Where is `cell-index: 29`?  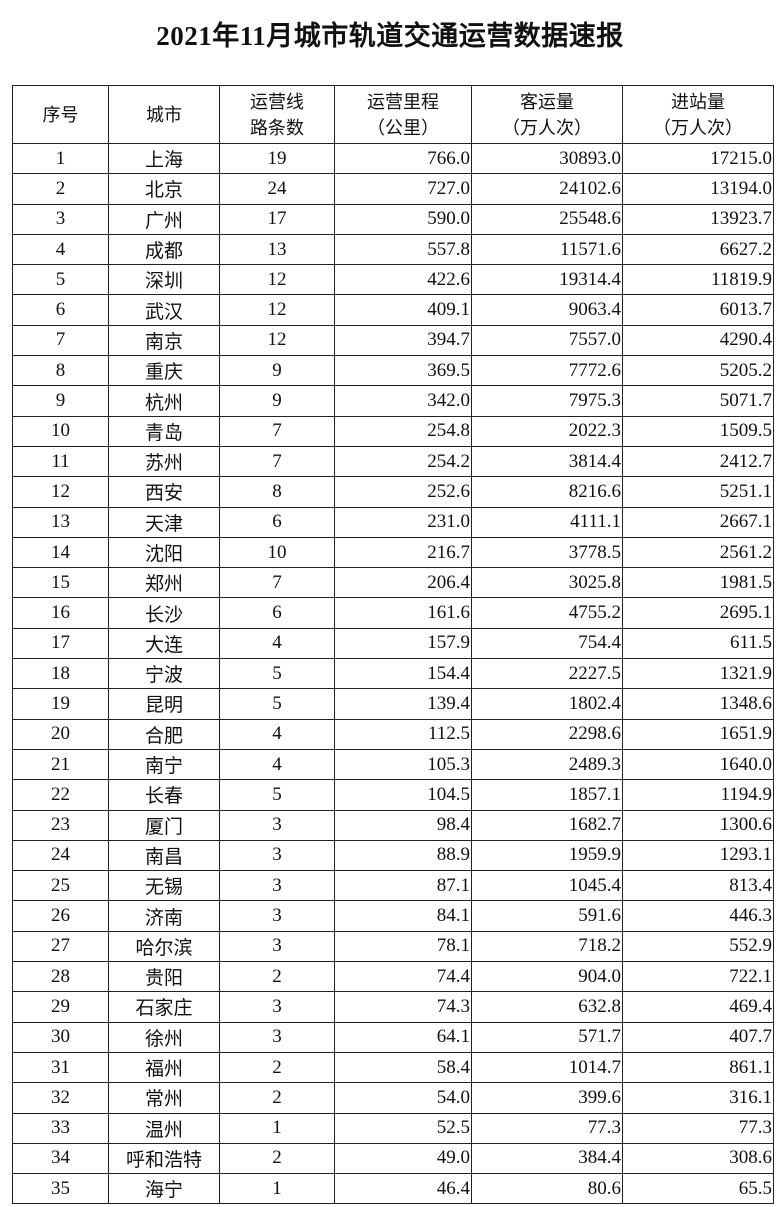
cell-index: 29 is located at coordinates (60, 1007).